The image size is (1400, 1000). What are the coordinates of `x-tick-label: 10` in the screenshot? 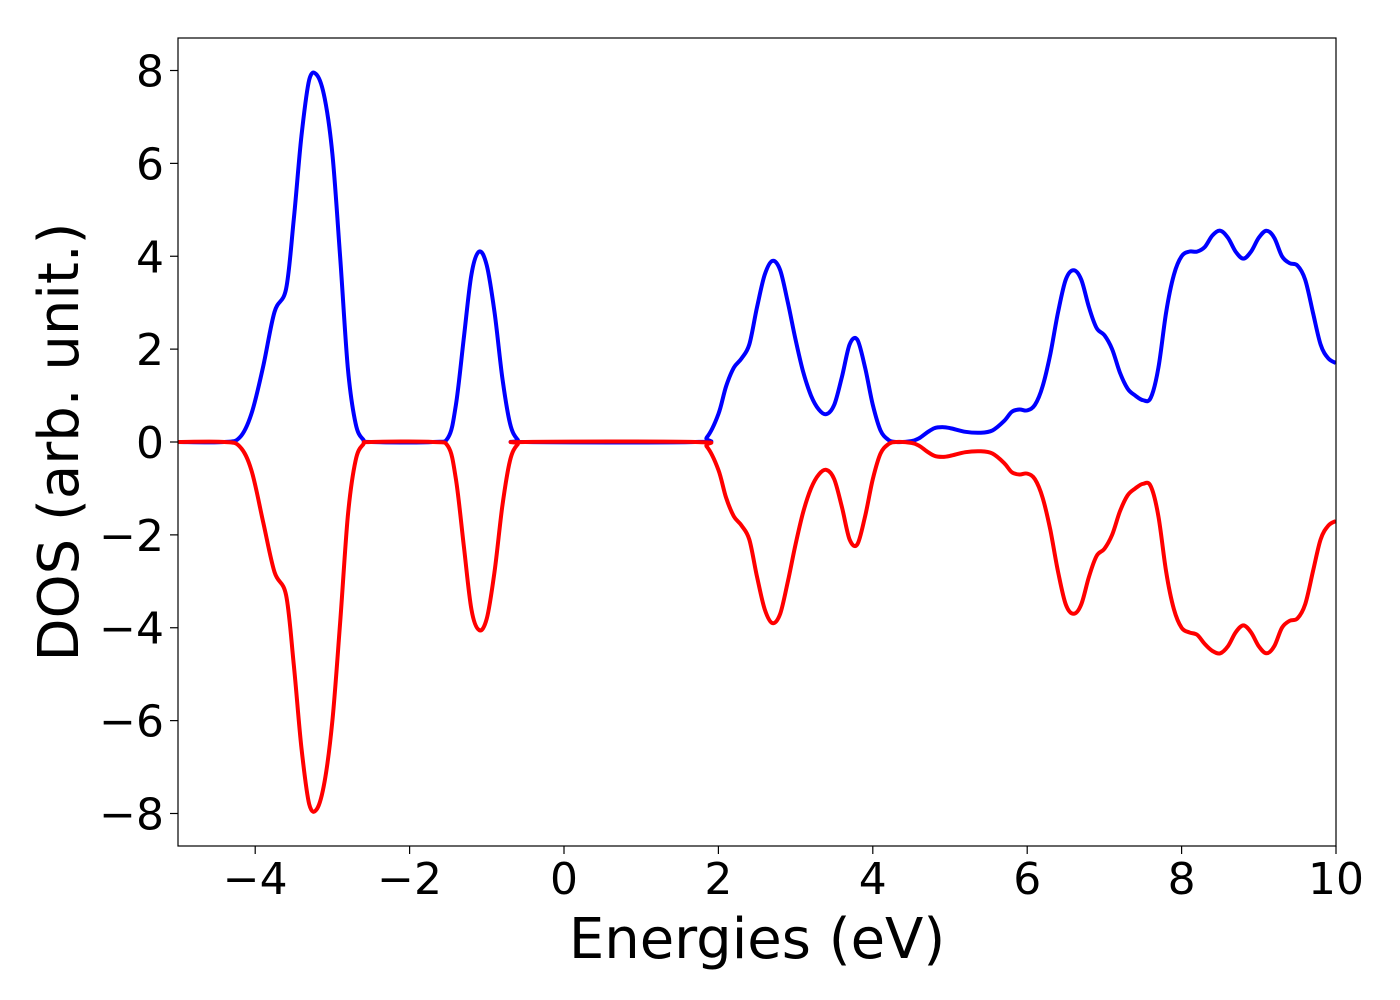 It's located at (1336, 879).